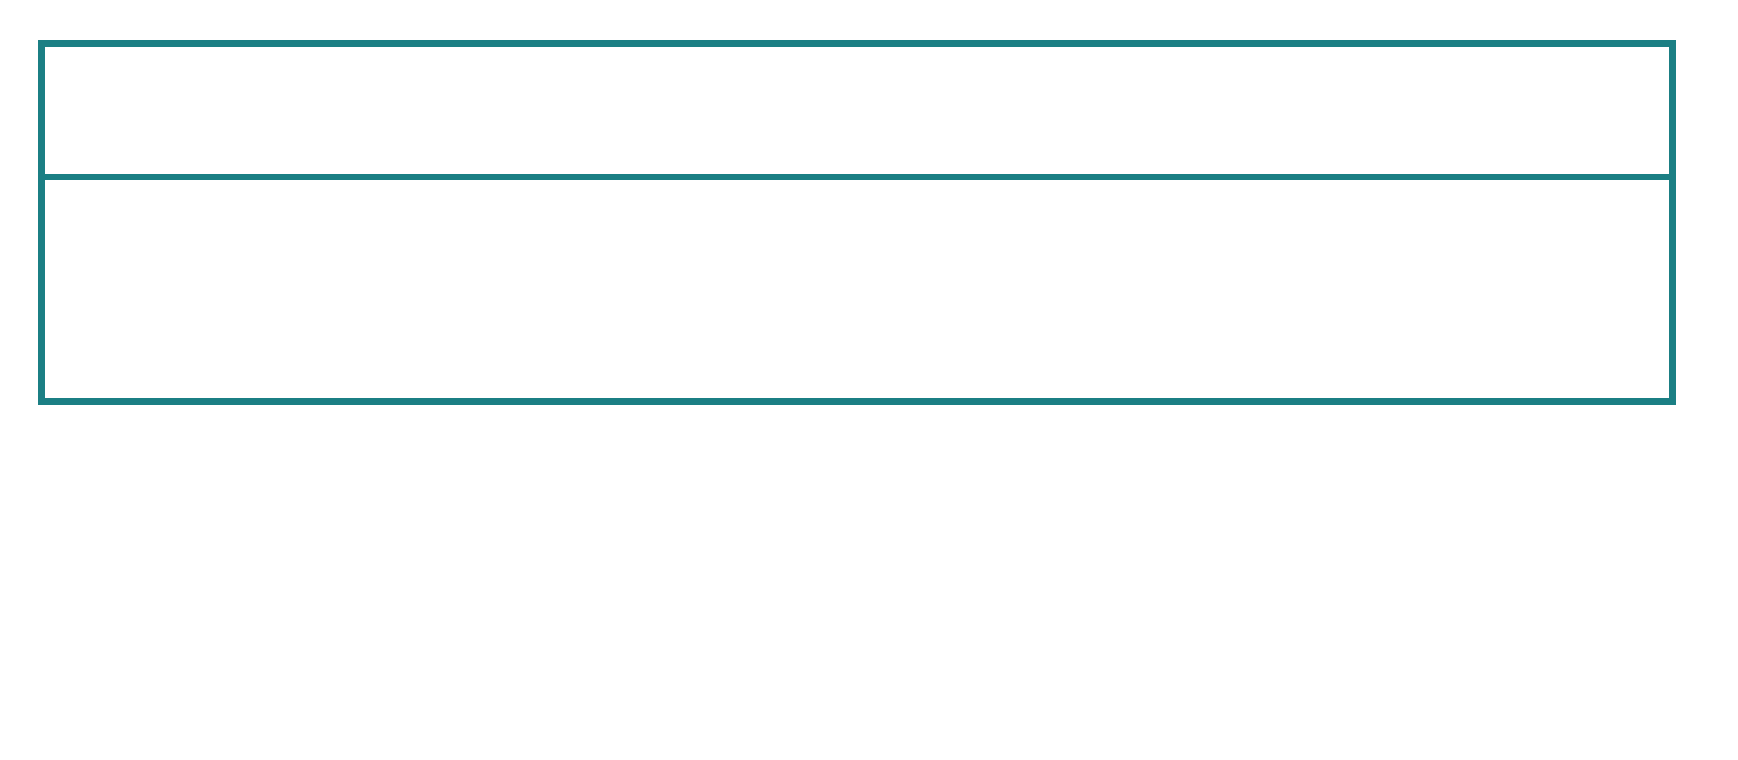 This screenshot has height=760, width=1738. What do you see at coordinates (857, 177) in the screenshot?
I see `header-divider` at bounding box center [857, 177].